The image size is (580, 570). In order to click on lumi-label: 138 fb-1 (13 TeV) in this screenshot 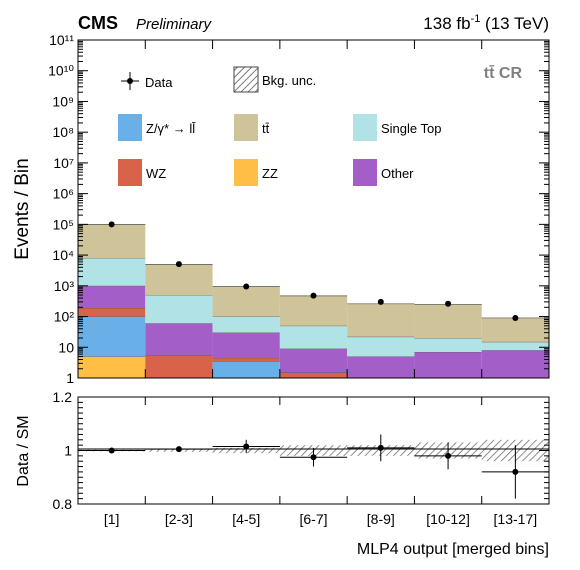, I will do `click(486, 23)`.